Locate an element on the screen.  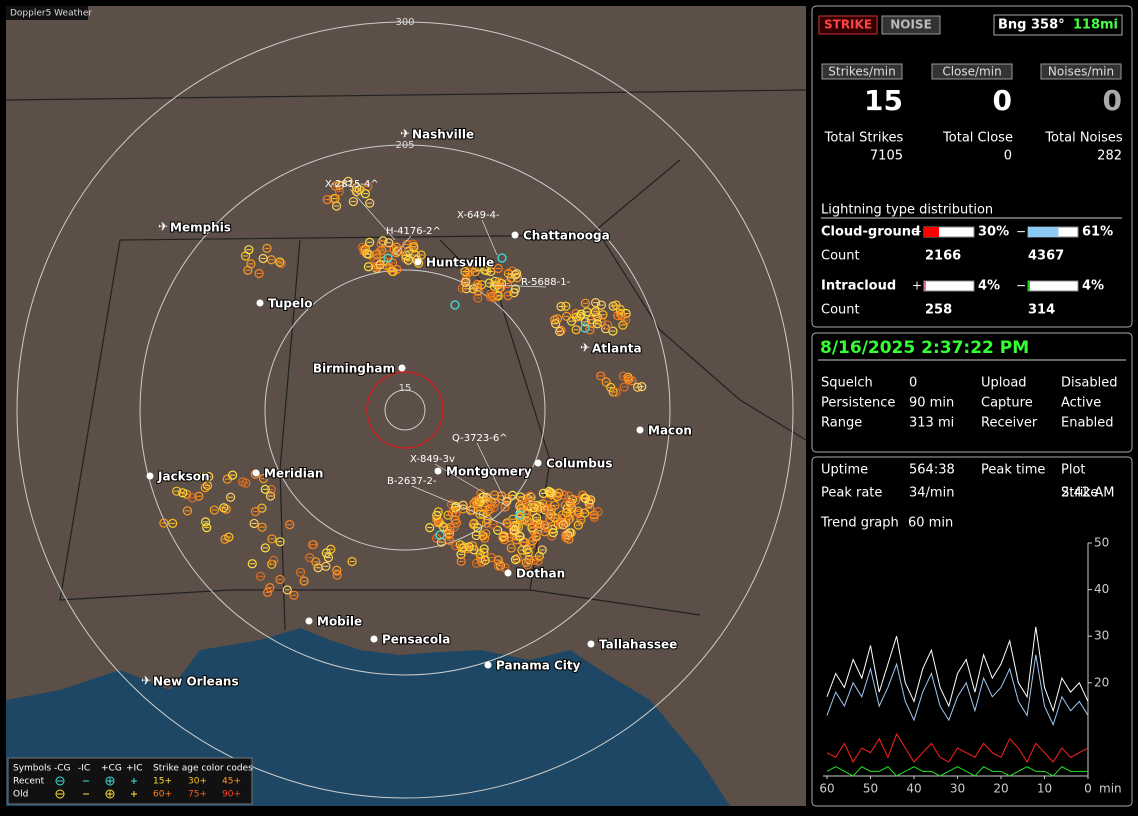
x-tick-label: 0 is located at coordinates (1088, 789).